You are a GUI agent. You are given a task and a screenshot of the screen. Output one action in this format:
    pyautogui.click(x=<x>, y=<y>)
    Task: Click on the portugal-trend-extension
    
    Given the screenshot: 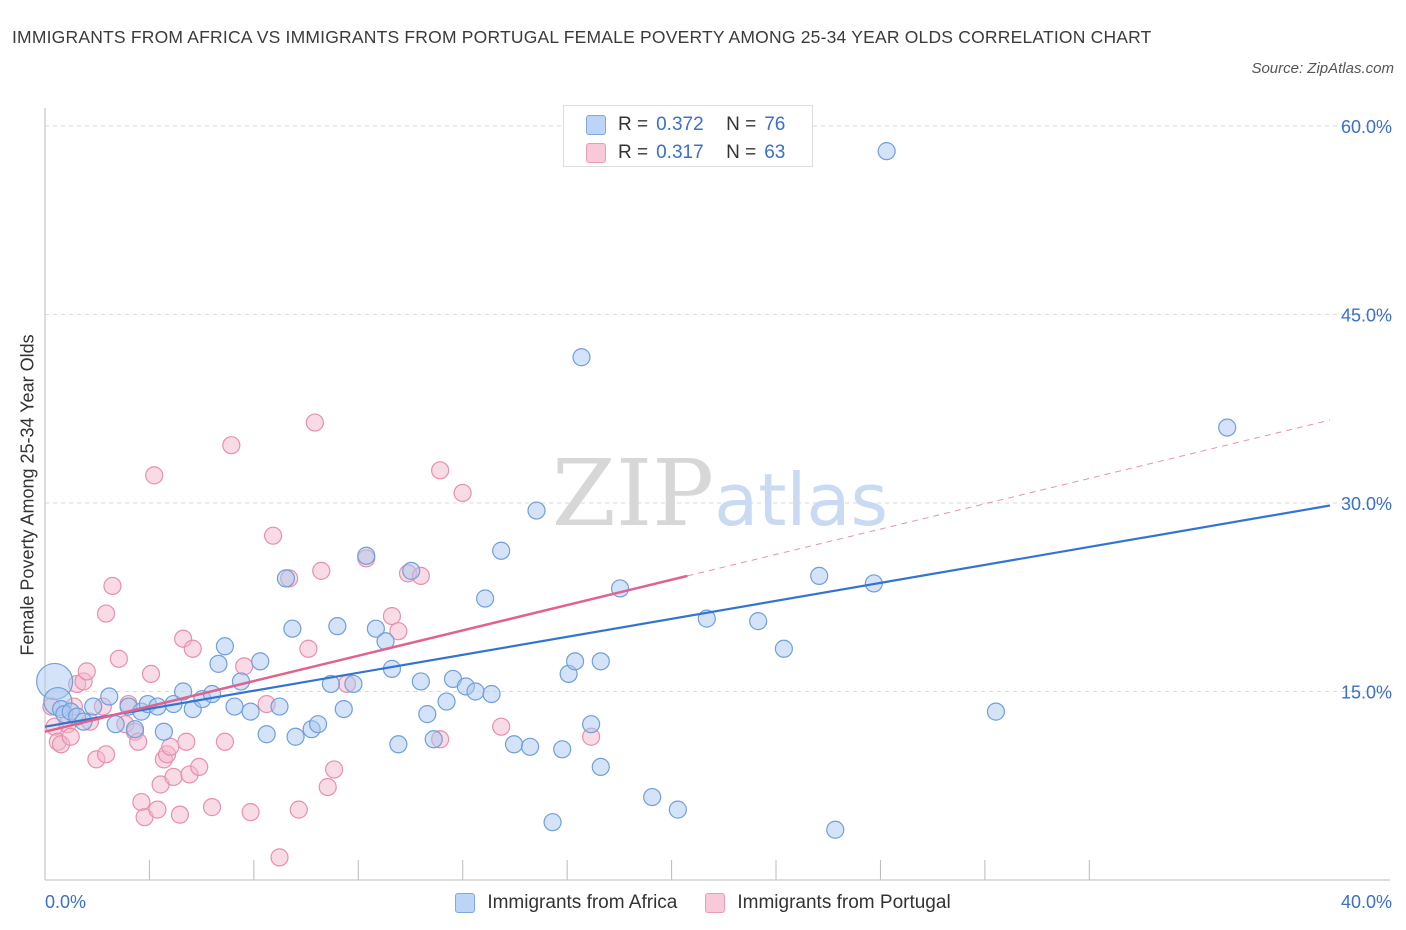 What is the action you would take?
    pyautogui.click(x=1009, y=498)
    